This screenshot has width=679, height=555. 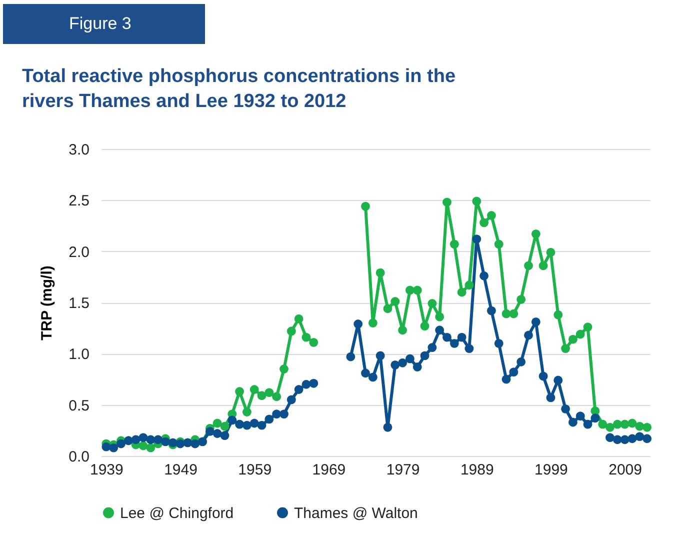 I want to click on y-tick-label: 2.0, so click(x=79, y=252).